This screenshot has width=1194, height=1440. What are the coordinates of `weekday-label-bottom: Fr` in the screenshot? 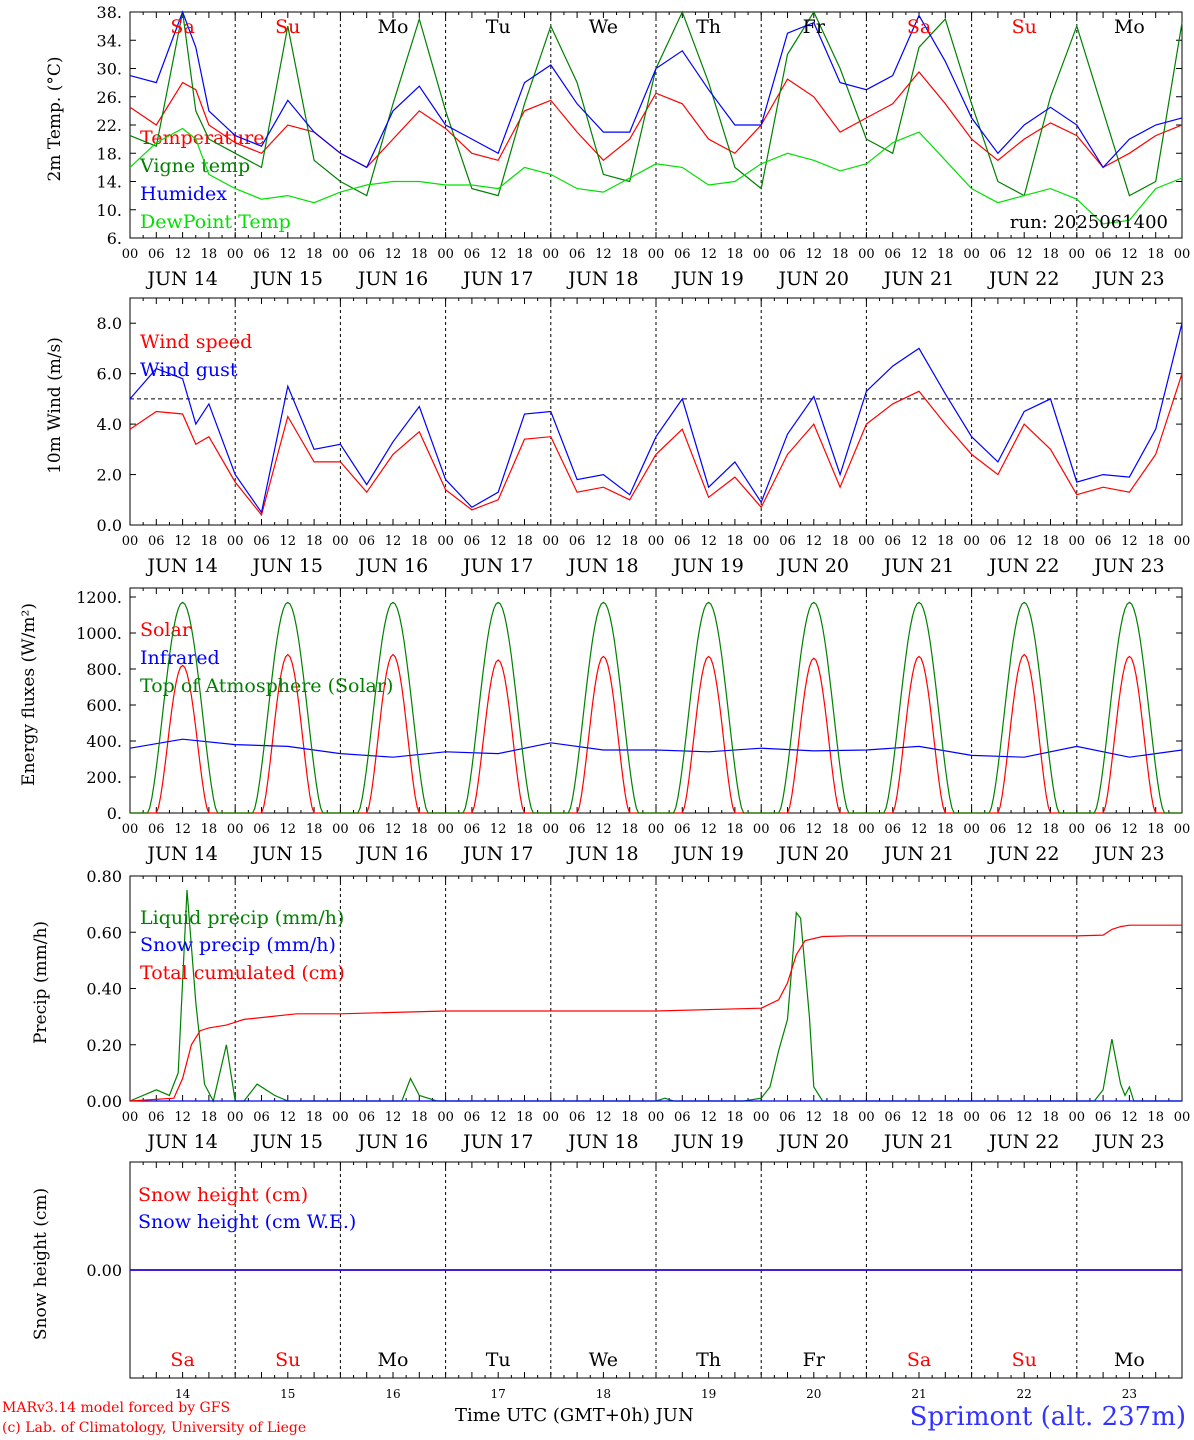 It's located at (814, 1360).